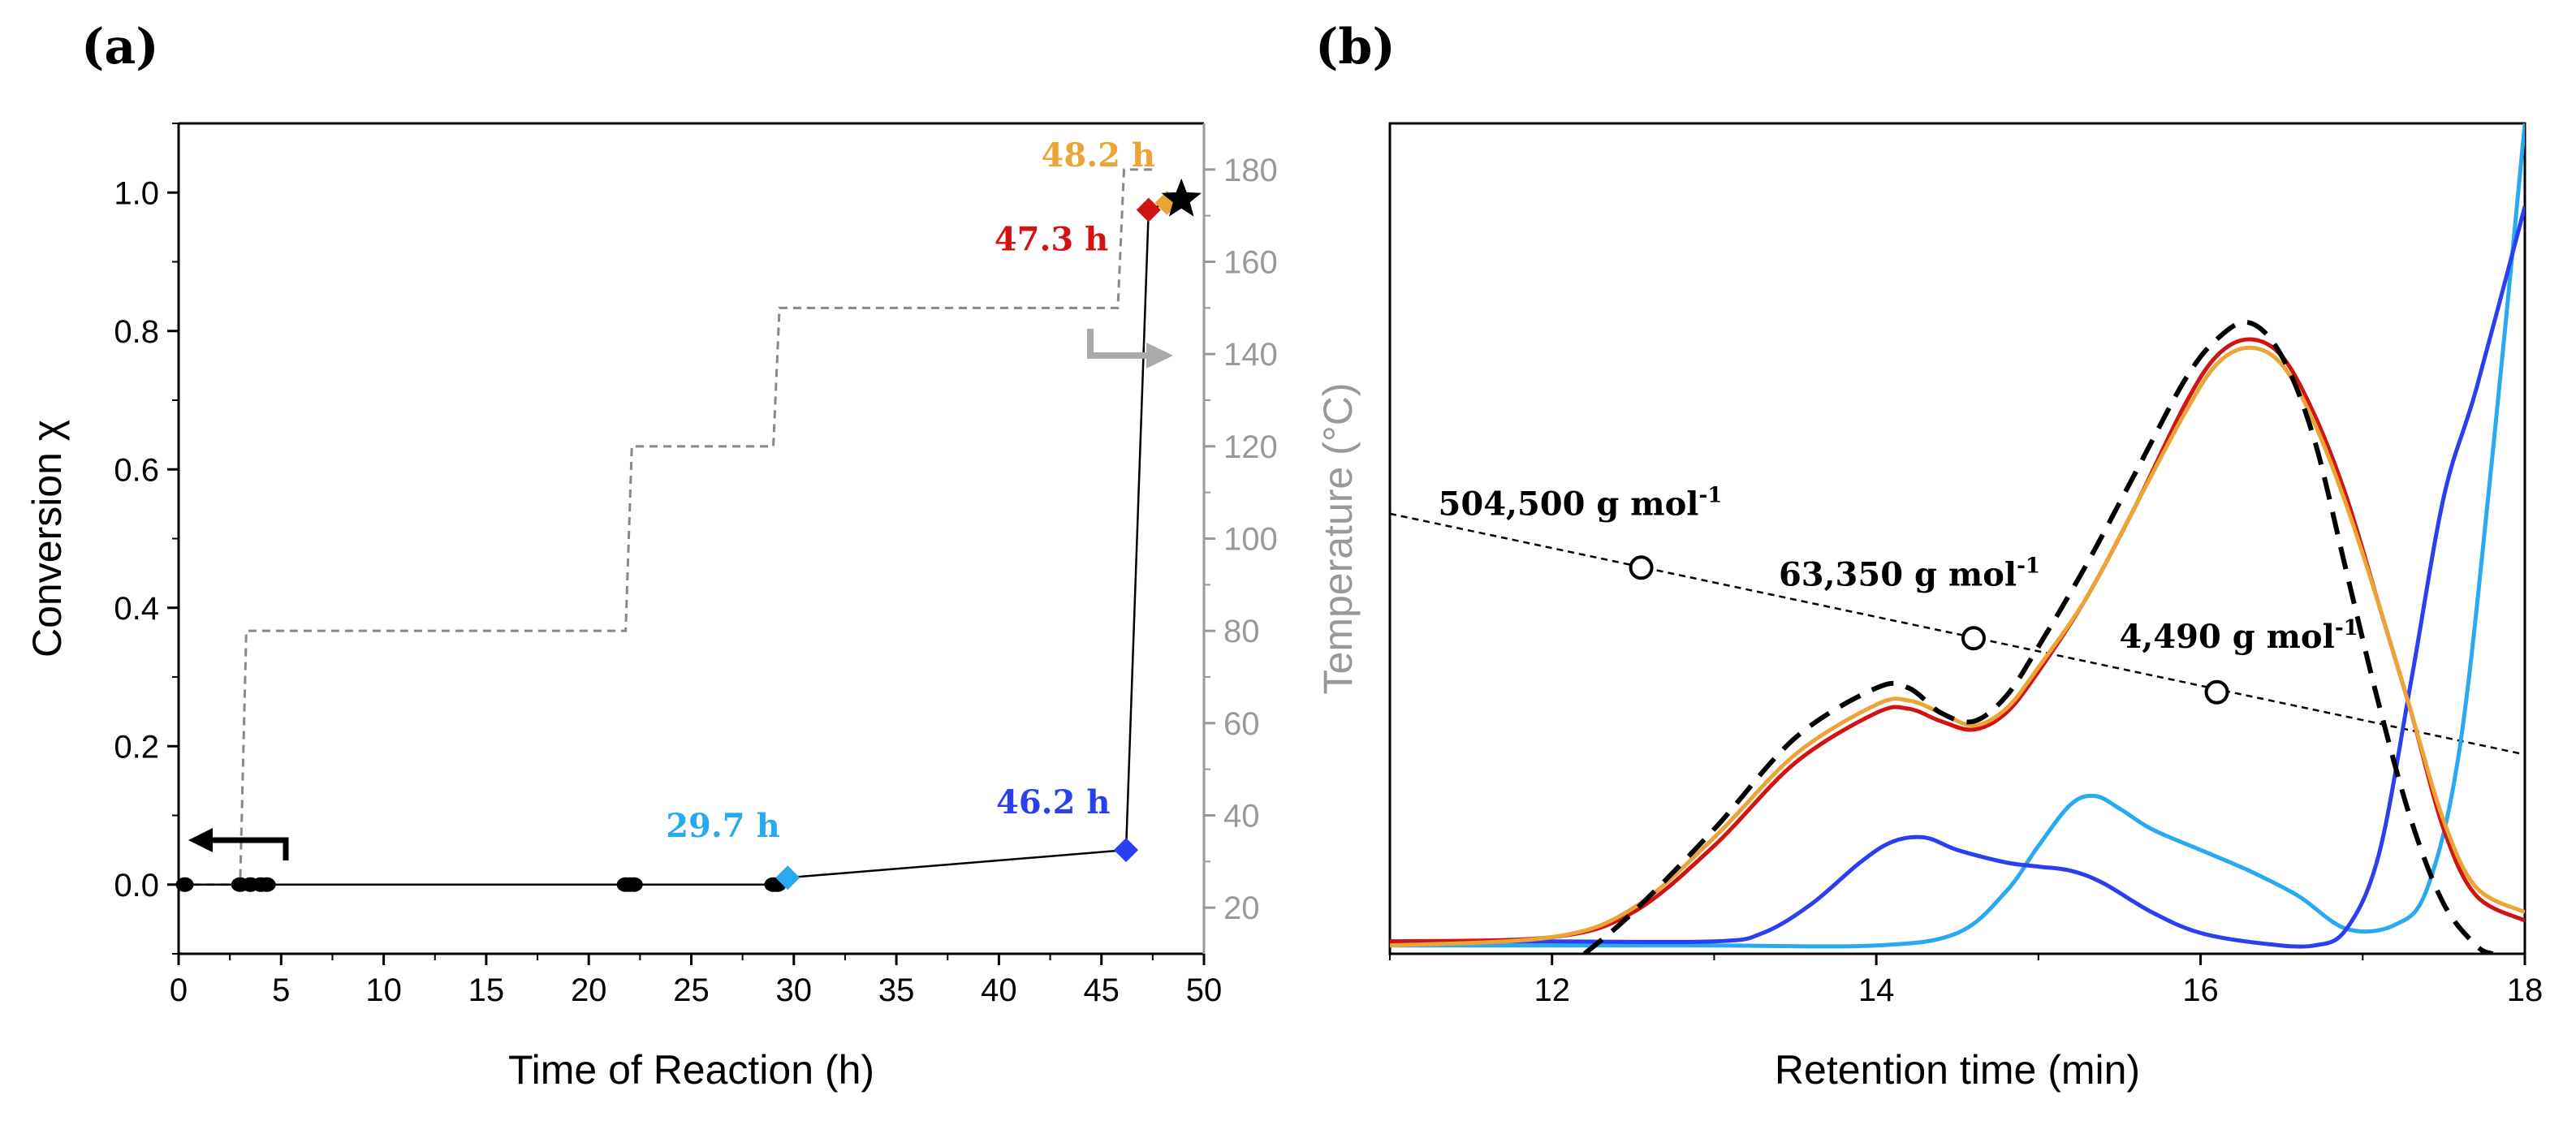 This screenshot has width=2576, height=1134. What do you see at coordinates (1098, 155) in the screenshot?
I see `point-label: 48.2 h` at bounding box center [1098, 155].